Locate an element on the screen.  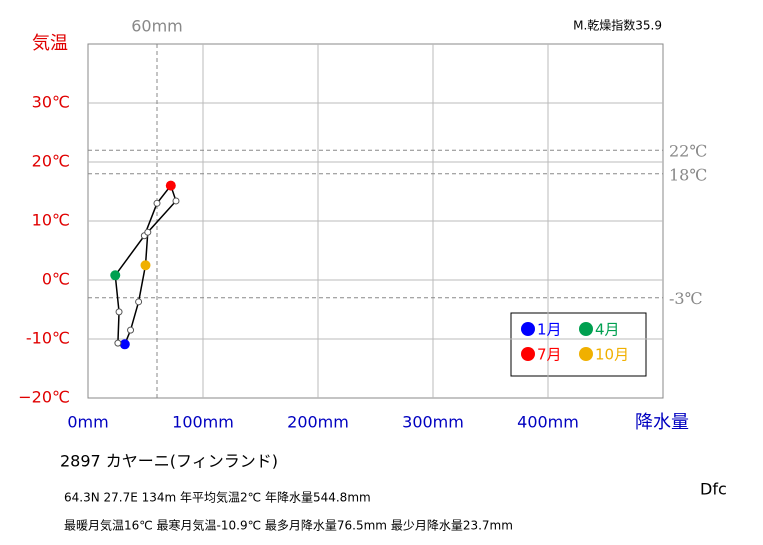
station: 2897 カヤーニ(フィンランド) is located at coordinates (169, 461).